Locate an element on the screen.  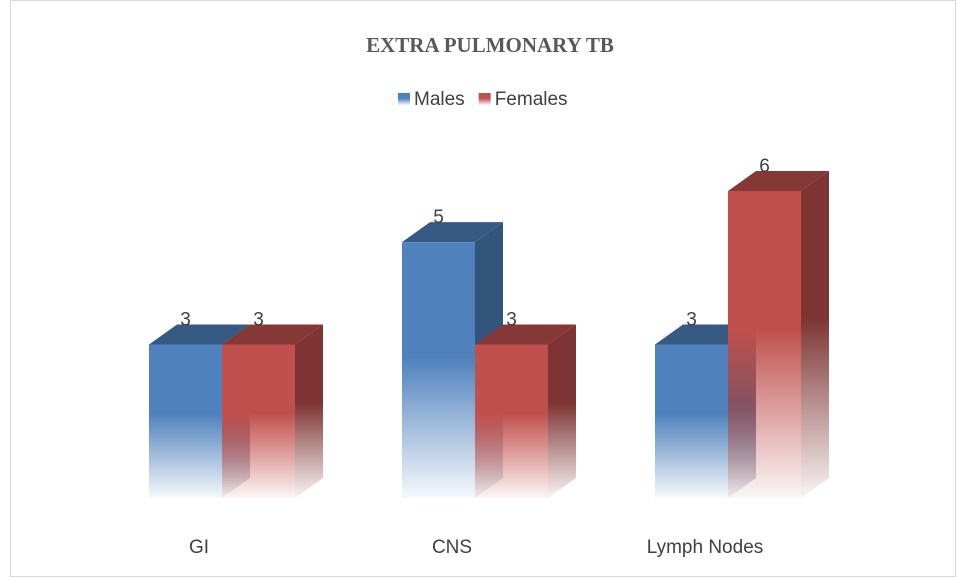
chart-title: EXTRA PULMONARY TB is located at coordinates (490, 45).